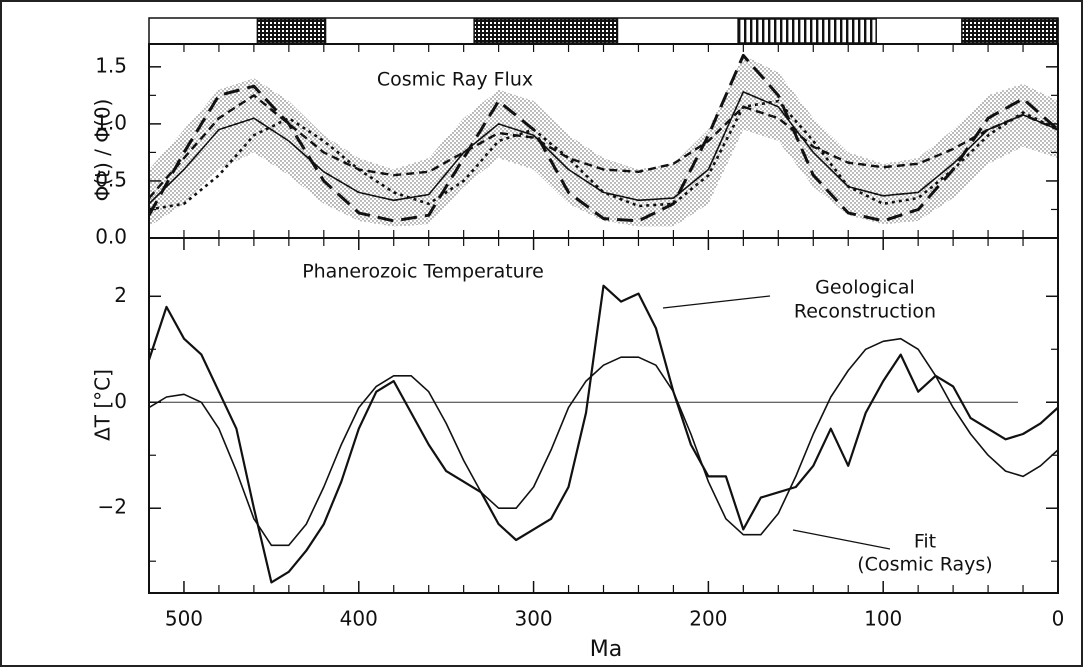 The image size is (1084, 672). I want to click on y-tick-label: 2, so click(120, 295).